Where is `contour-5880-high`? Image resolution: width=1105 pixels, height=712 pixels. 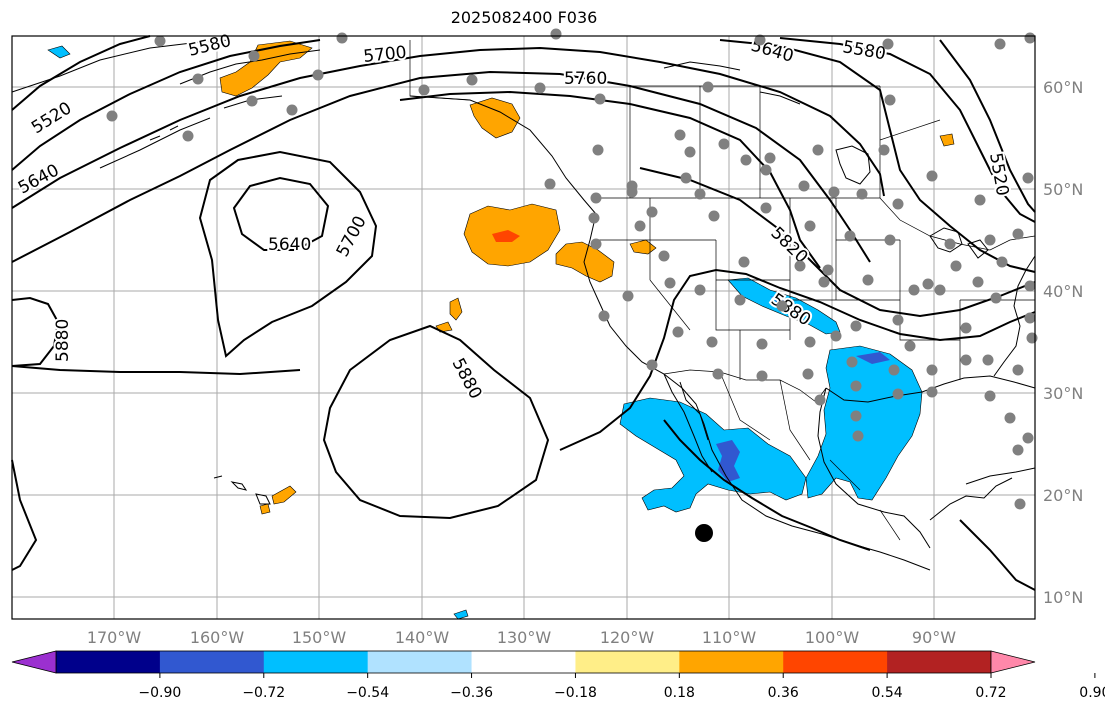
contour-5880-high is located at coordinates (436, 422).